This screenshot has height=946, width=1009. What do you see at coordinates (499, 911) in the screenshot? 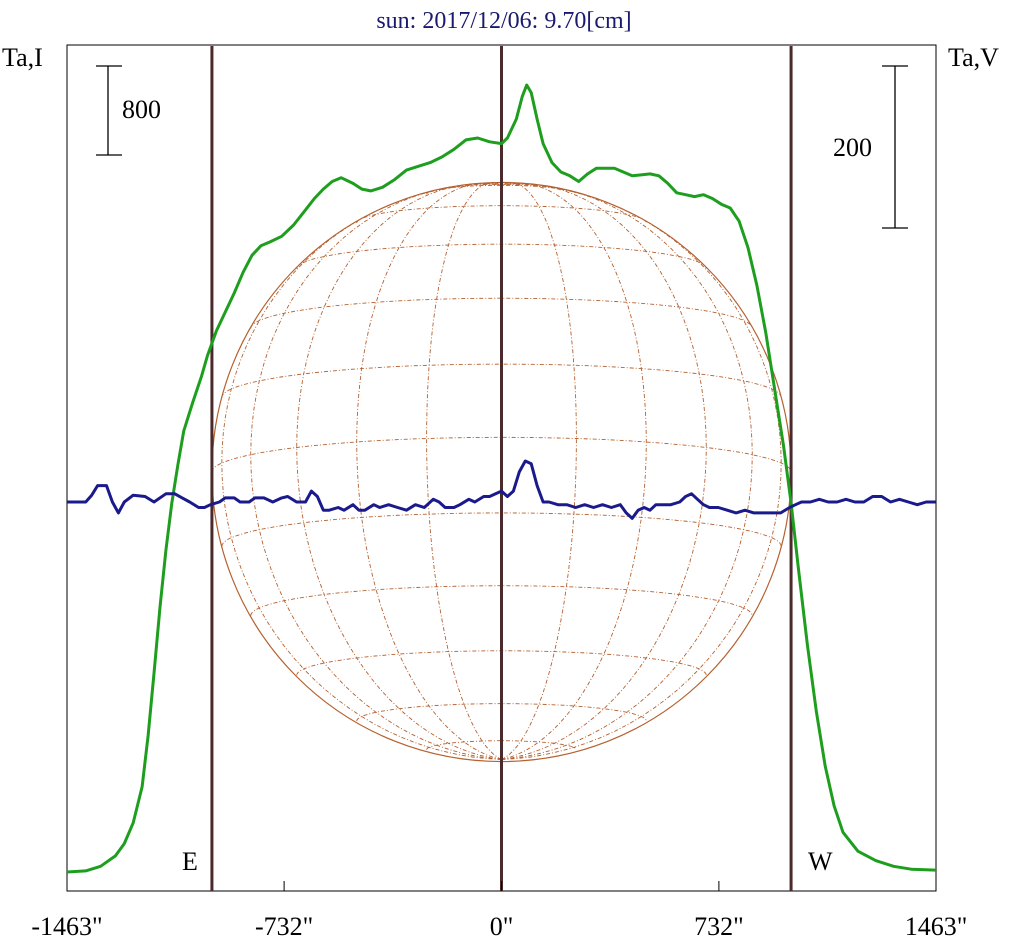
I see `x-axis: -1463" -732" 0" 732" 1463"` at bounding box center [499, 911].